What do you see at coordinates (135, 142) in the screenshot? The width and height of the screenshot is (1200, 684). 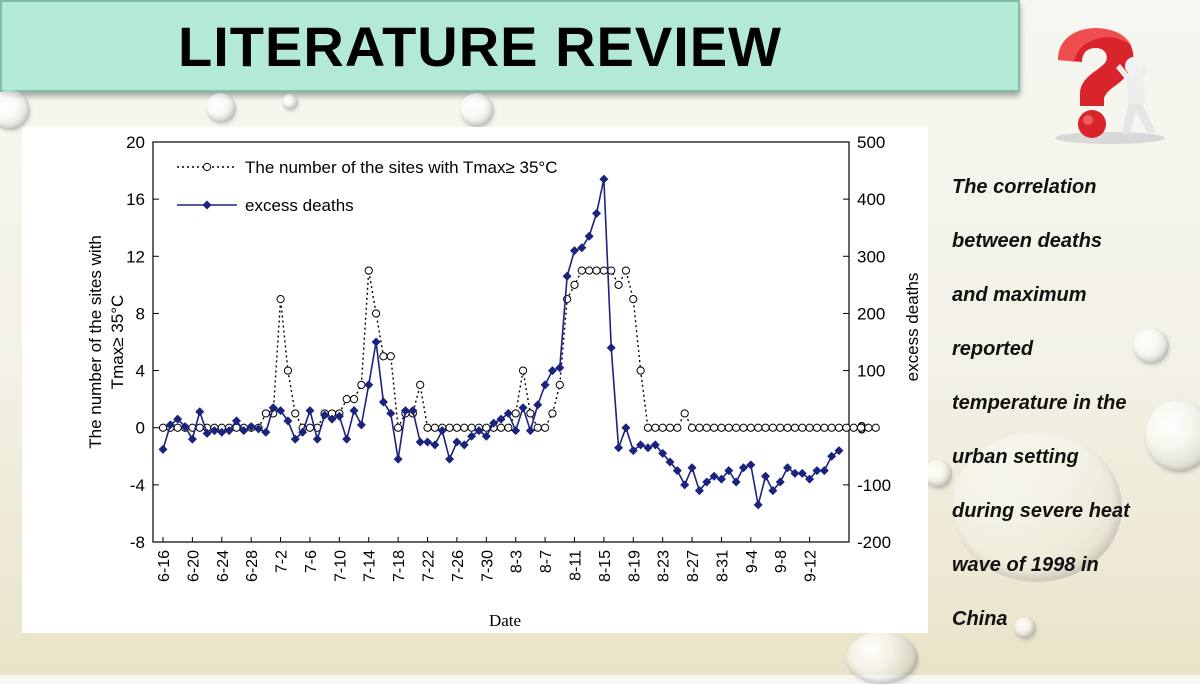 I see `y-tick-label-left: 20` at bounding box center [135, 142].